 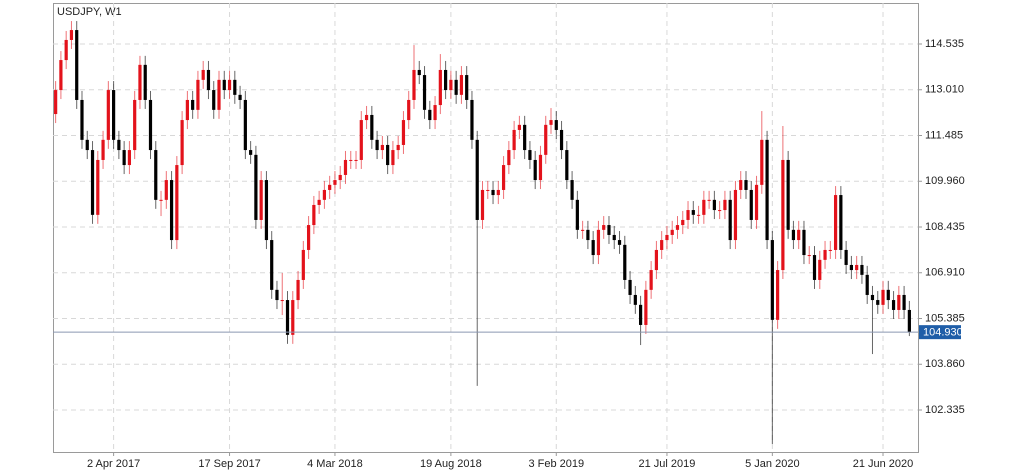 What do you see at coordinates (113, 464) in the screenshot?
I see `x-tick-label: 2 Apr 2017` at bounding box center [113, 464].